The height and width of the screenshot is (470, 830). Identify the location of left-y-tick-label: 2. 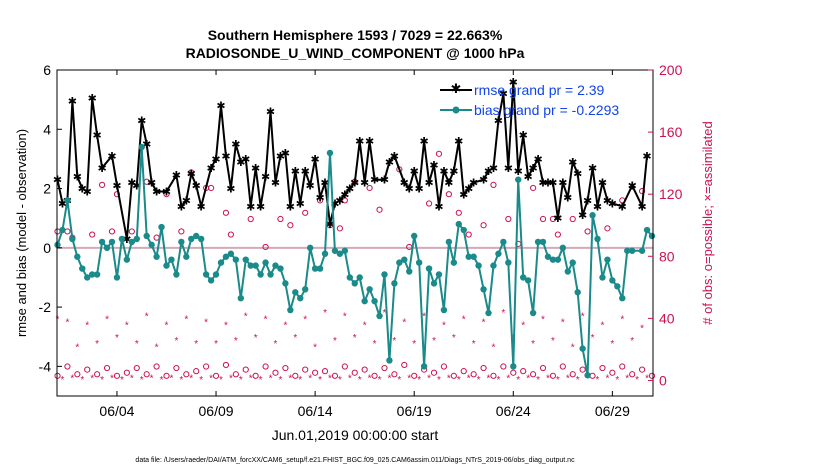
(47, 189).